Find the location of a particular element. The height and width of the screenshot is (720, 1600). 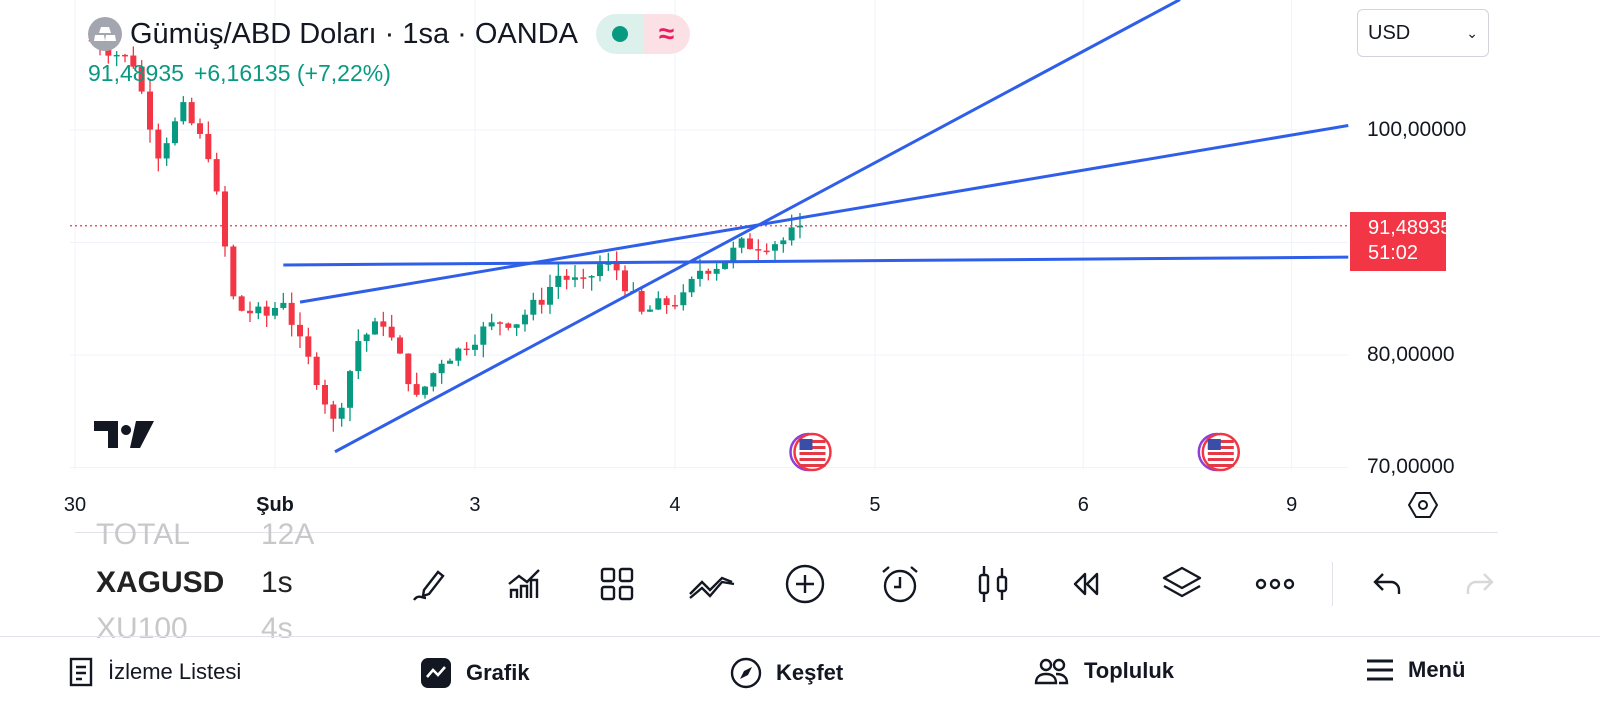

price-change: +6,16135 (+7,22%) is located at coordinates (292, 73).